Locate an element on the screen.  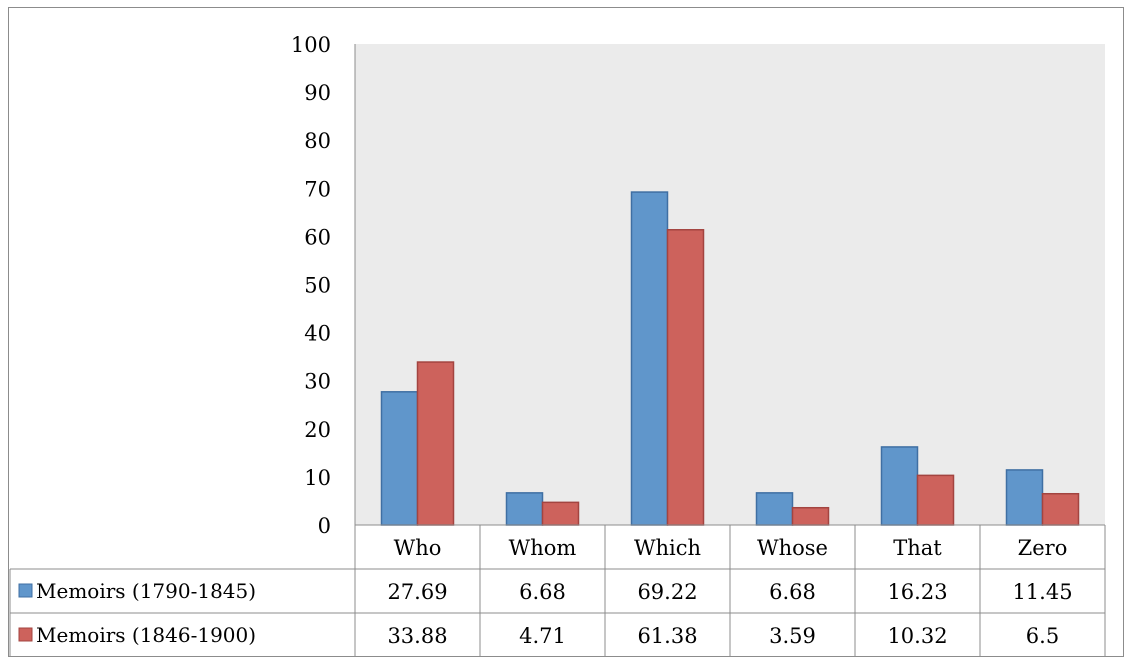
x-category-label: Zero is located at coordinates (1043, 548).